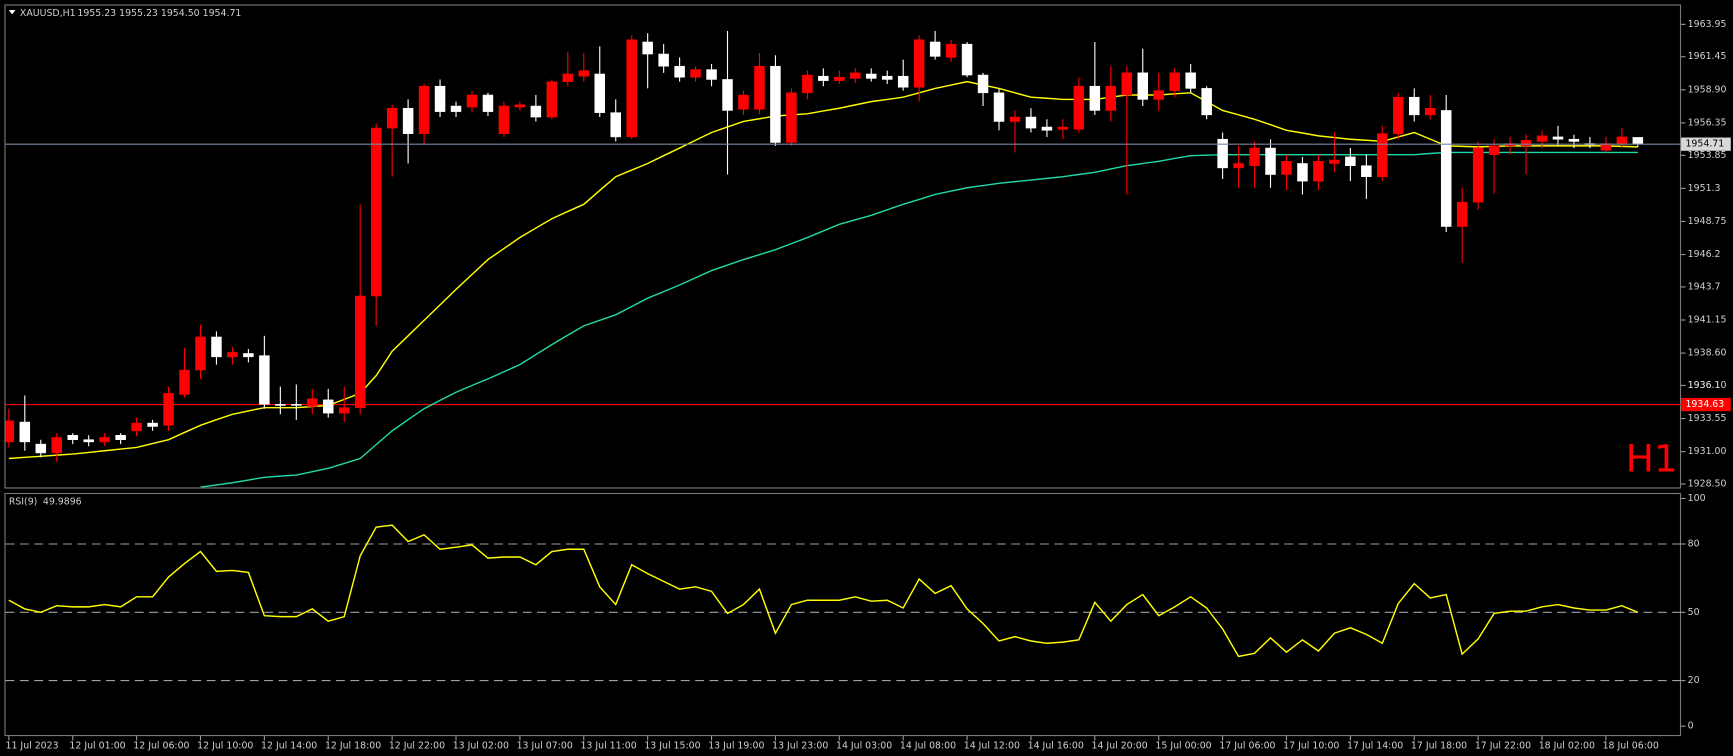 This screenshot has height=756, width=1733. What do you see at coordinates (1439, 746) in the screenshot?
I see `x-tick-label: 17 Jul 18:00` at bounding box center [1439, 746].